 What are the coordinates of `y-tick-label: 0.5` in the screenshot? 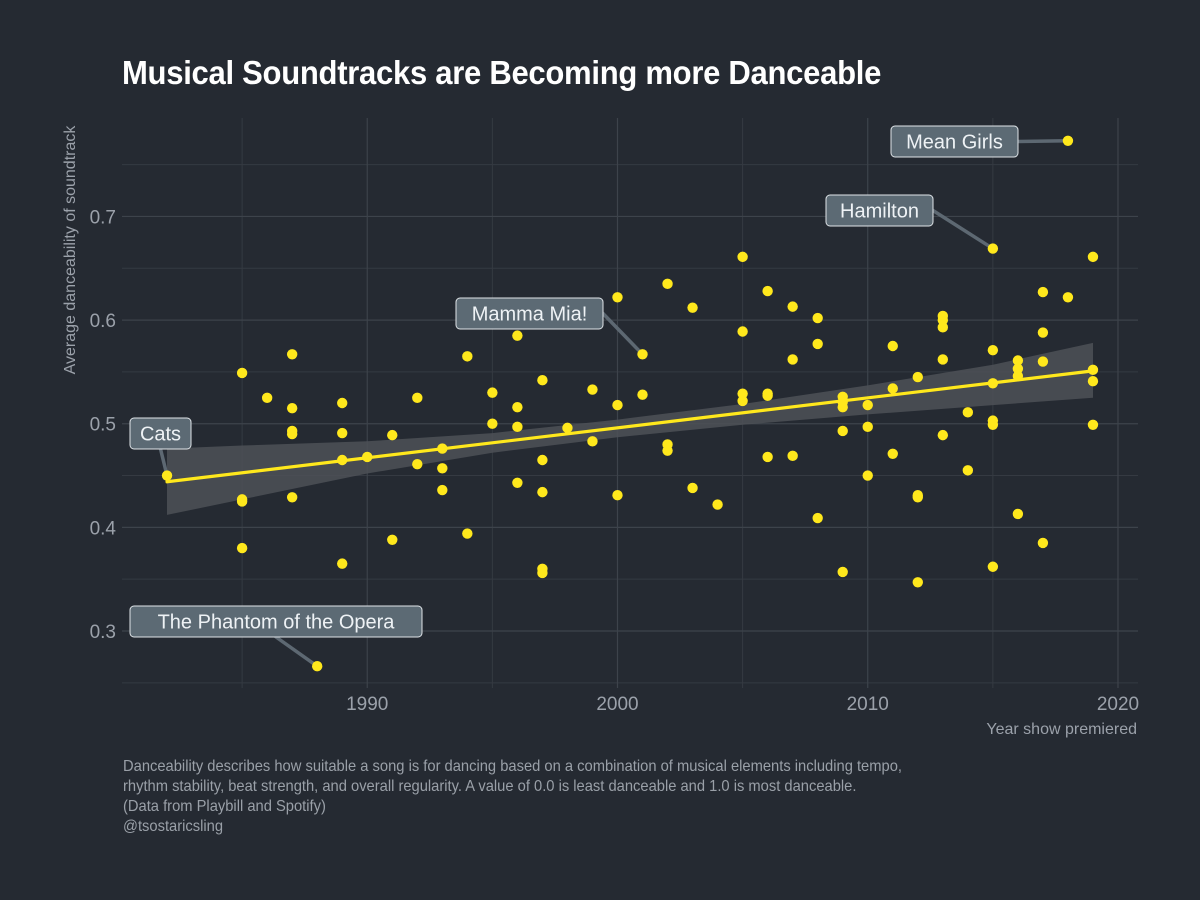 It's located at (103, 425).